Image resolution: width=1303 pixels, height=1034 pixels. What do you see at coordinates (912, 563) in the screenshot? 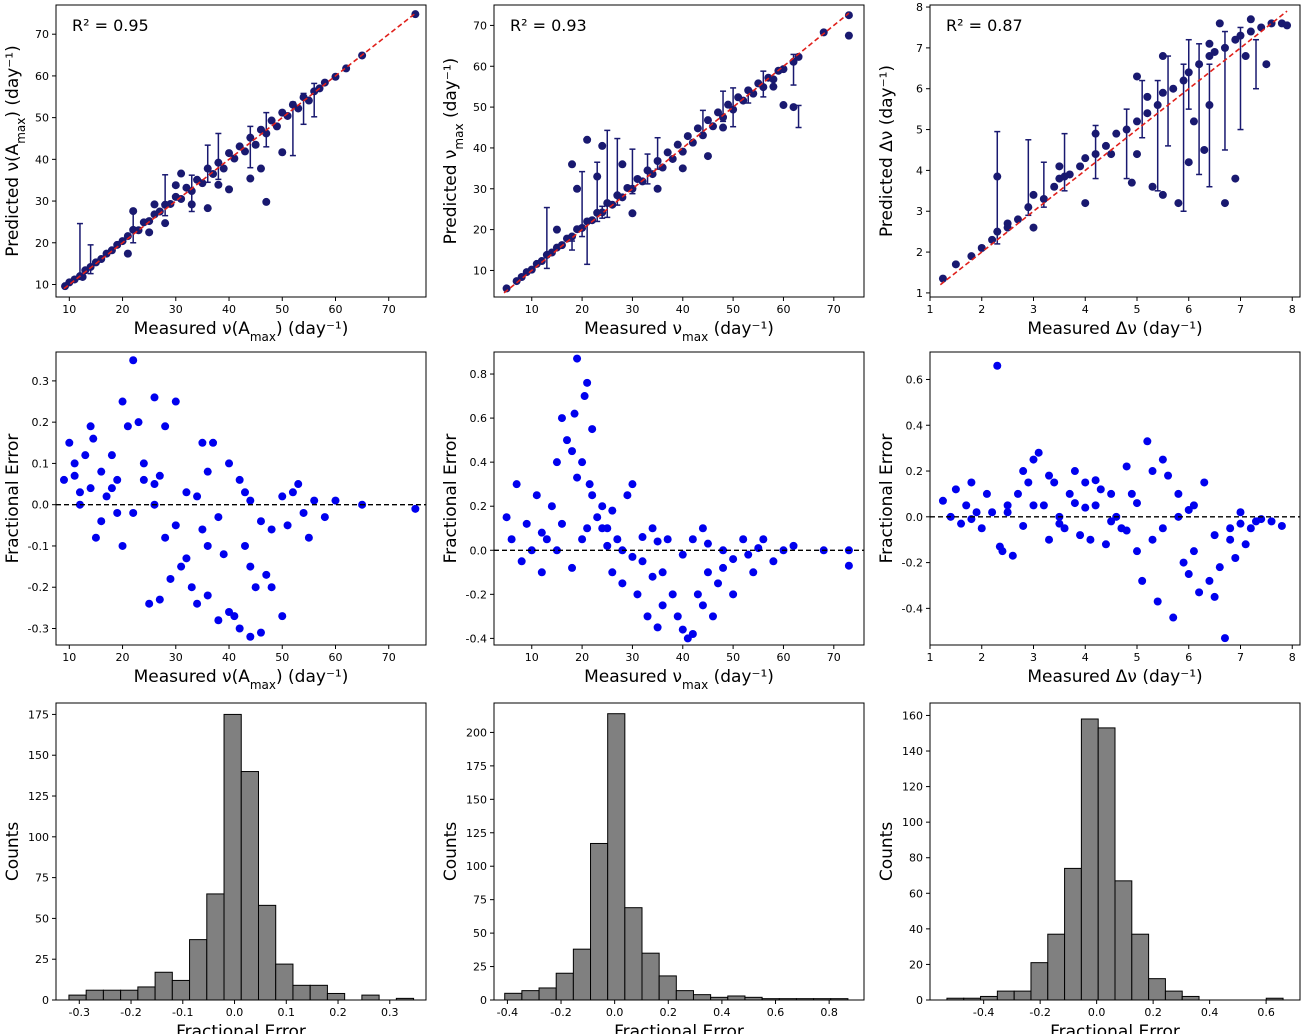
I see `y-tick-label: -0.2` at bounding box center [912, 563].